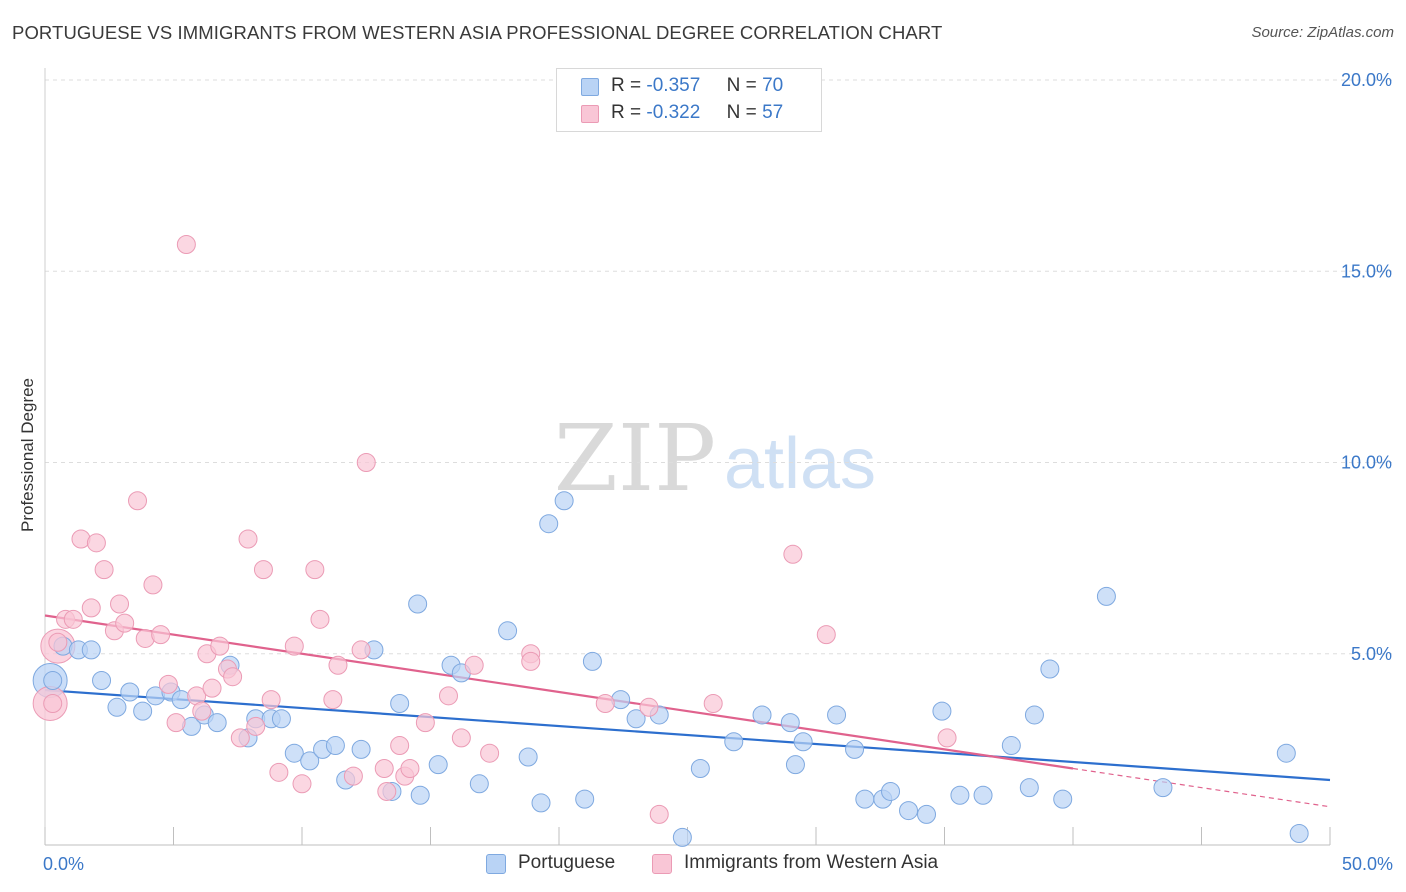 This screenshot has width=1406, height=892. Describe the element at coordinates (673, 85) in the screenshot. I see `r-value: -0.357` at that location.